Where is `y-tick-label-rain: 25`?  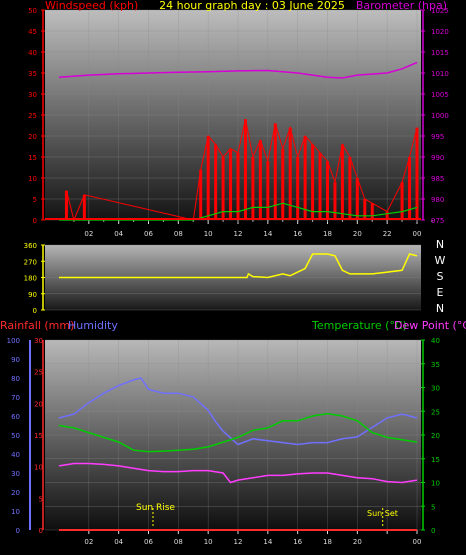 y-tick-label-rain: 25 is located at coordinates (38, 373).